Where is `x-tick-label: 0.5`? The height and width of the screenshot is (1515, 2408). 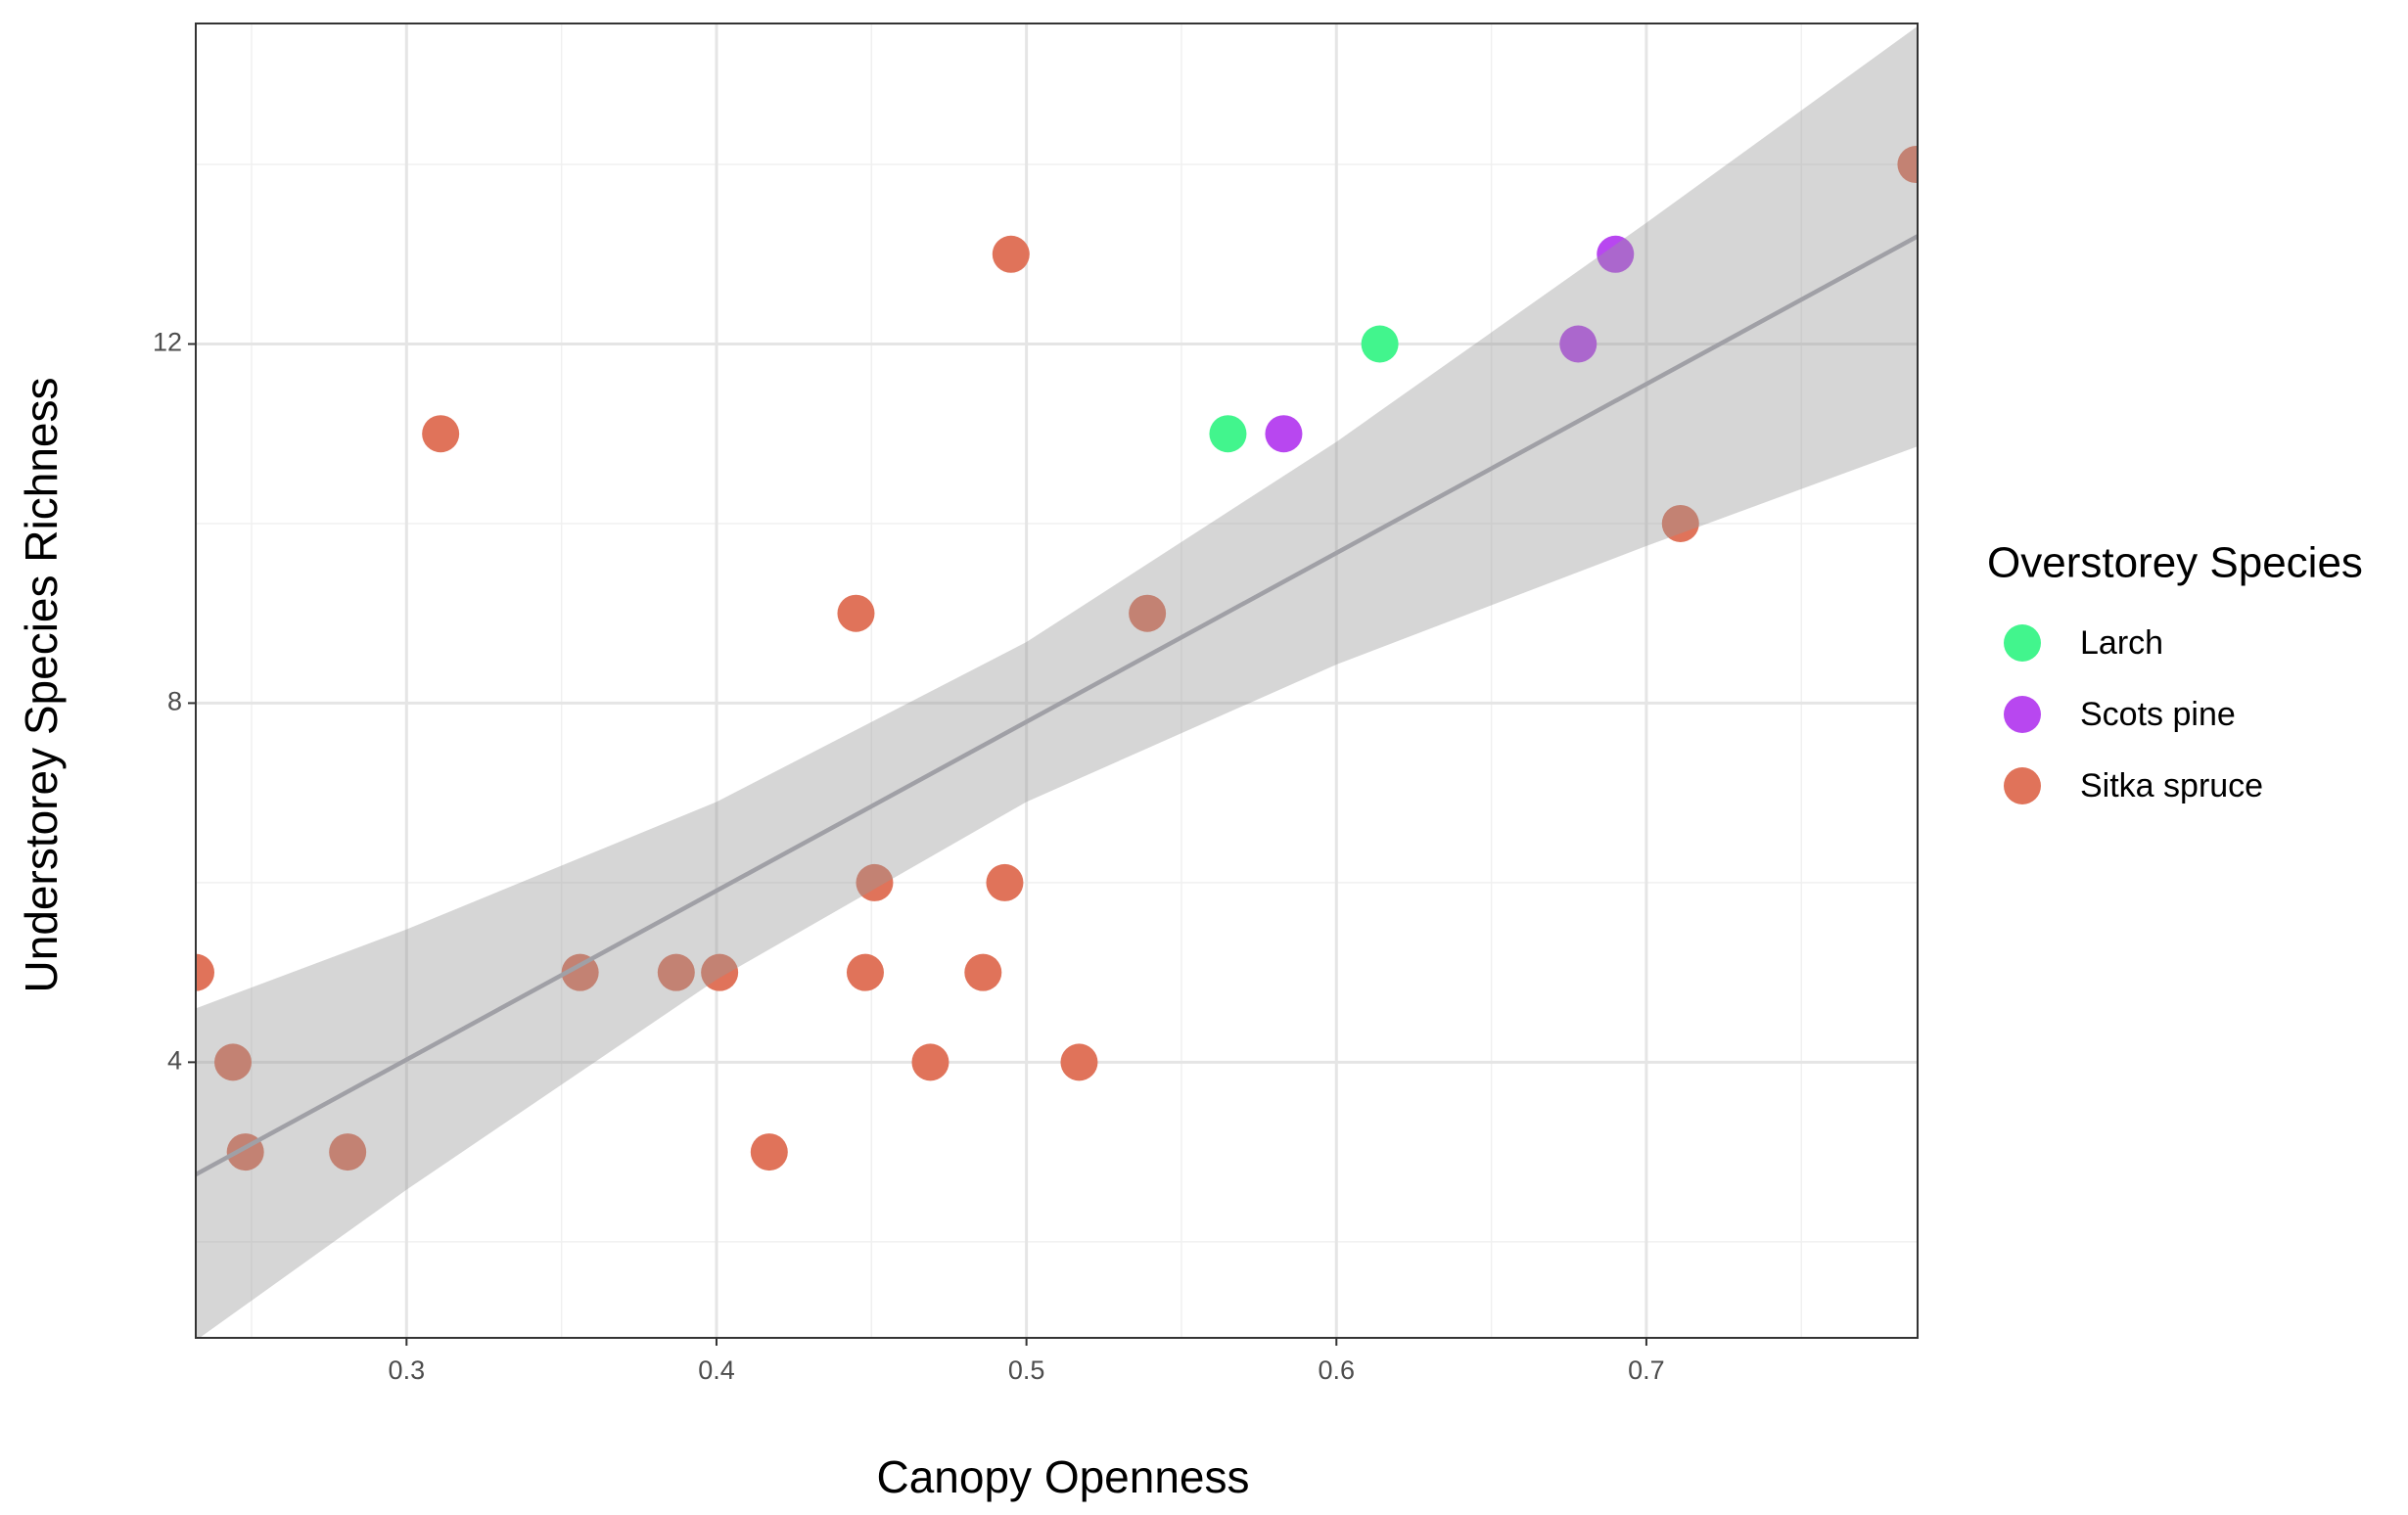
x-tick-label: 0.5 is located at coordinates (1026, 1370).